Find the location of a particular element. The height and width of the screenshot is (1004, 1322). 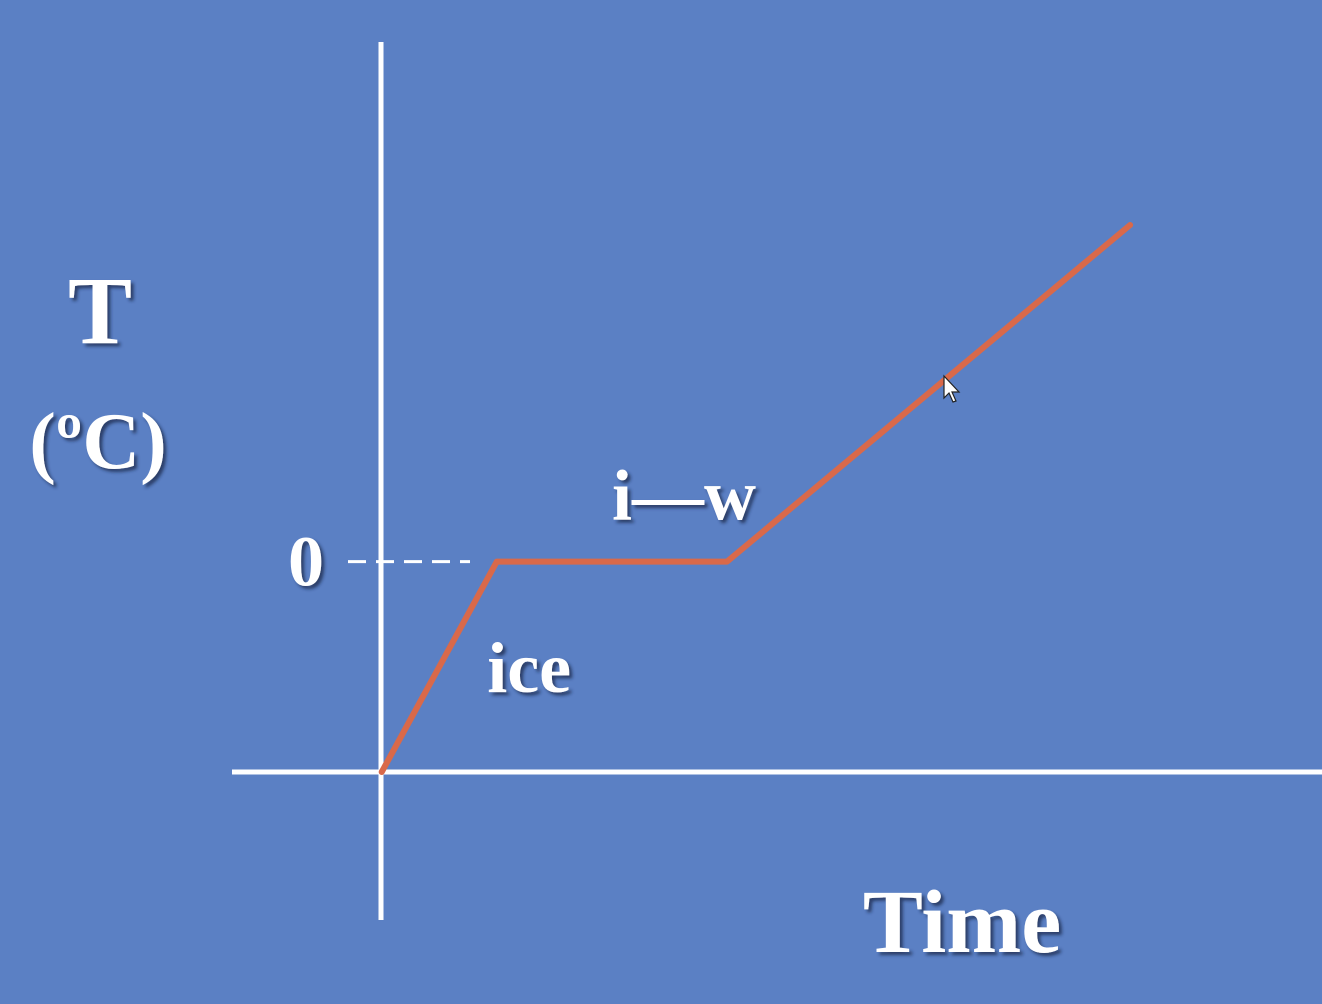

mouse-cursor-icon is located at coordinates (952, 388).